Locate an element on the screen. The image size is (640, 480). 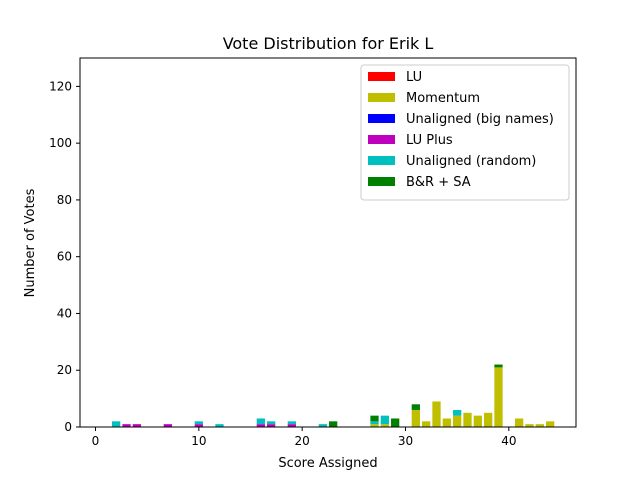
y-axis-label: Number of Votes is located at coordinates (30, 242).